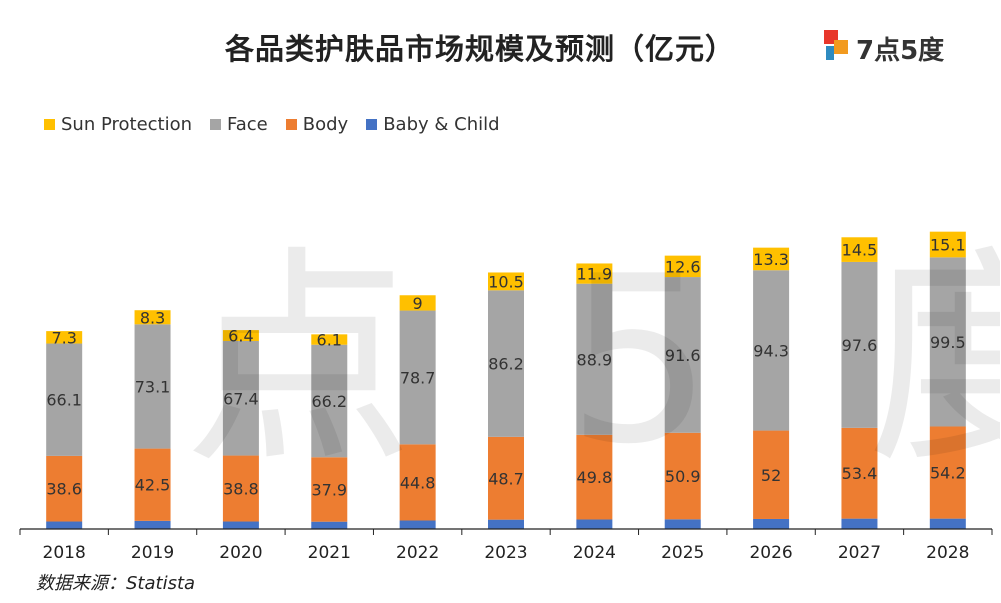 The width and height of the screenshot is (1001, 603). I want to click on data-label: 94.3, so click(771, 350).